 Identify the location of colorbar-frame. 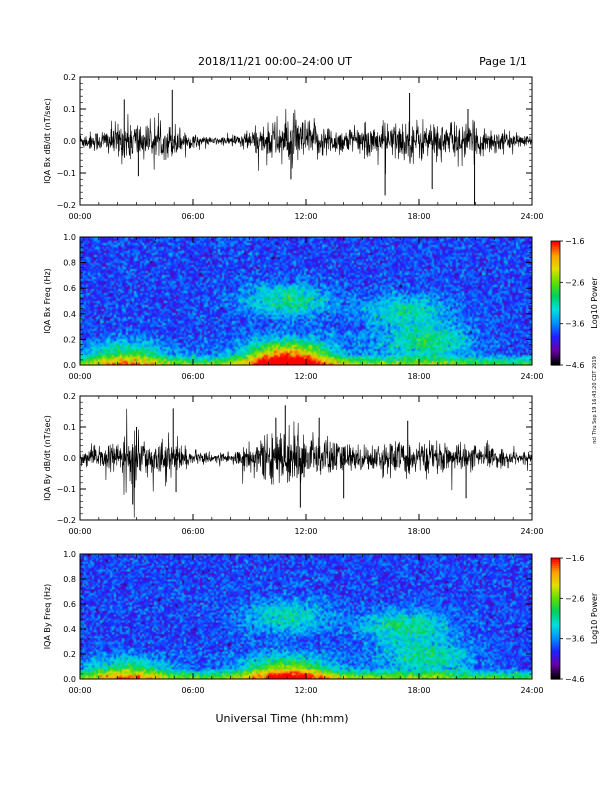
(555, 303).